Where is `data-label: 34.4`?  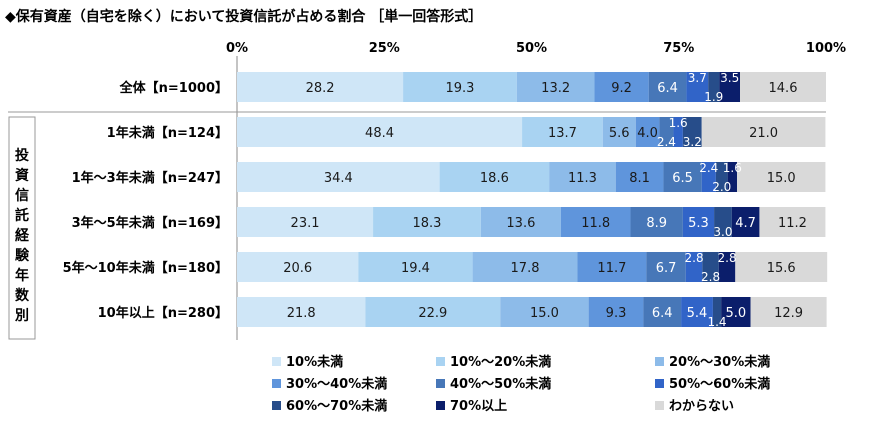
data-label: 34.4 is located at coordinates (338, 178).